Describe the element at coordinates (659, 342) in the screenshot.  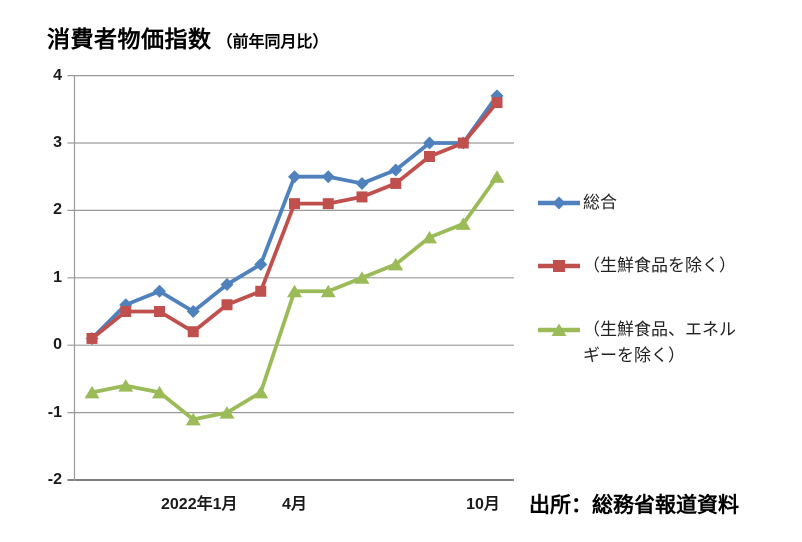
I see `legend-label-ex-fresh-food-energy: （生鮮食品、エネル ギーを除く）` at that location.